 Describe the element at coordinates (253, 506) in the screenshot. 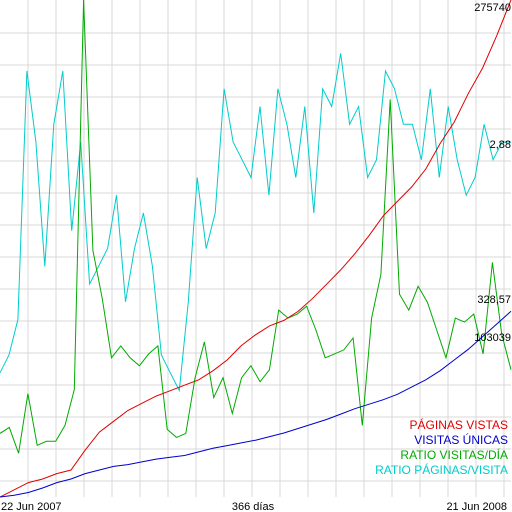

I see `x-tick-middle: 366 días` at that location.